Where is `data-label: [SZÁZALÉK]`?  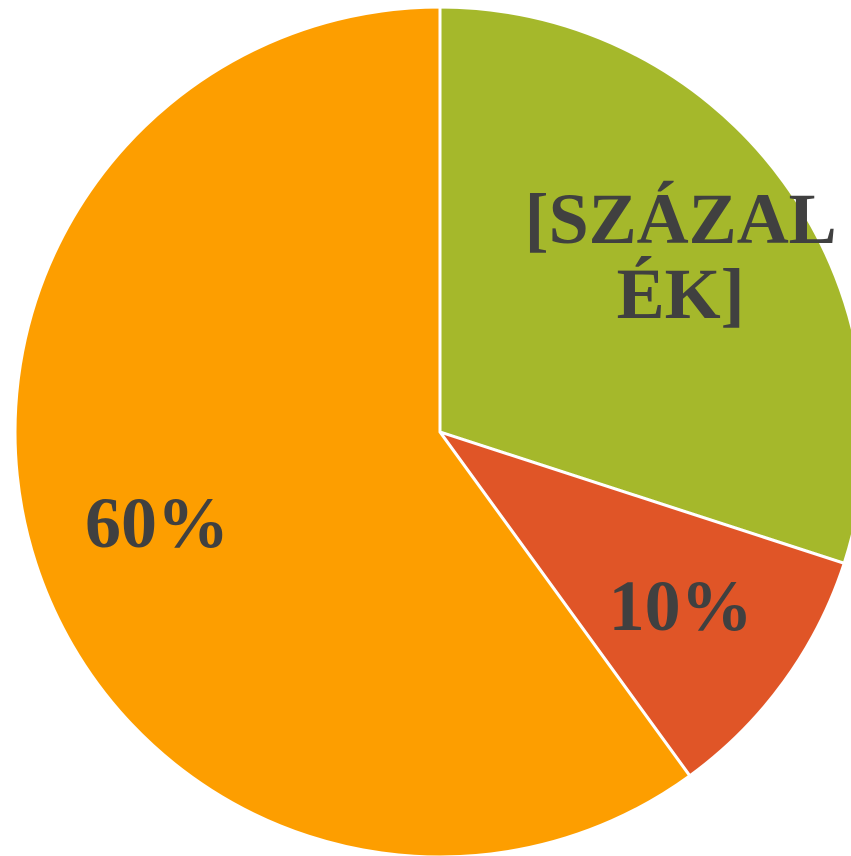
data-label: [SZÁZALÉK] is located at coordinates (680, 256).